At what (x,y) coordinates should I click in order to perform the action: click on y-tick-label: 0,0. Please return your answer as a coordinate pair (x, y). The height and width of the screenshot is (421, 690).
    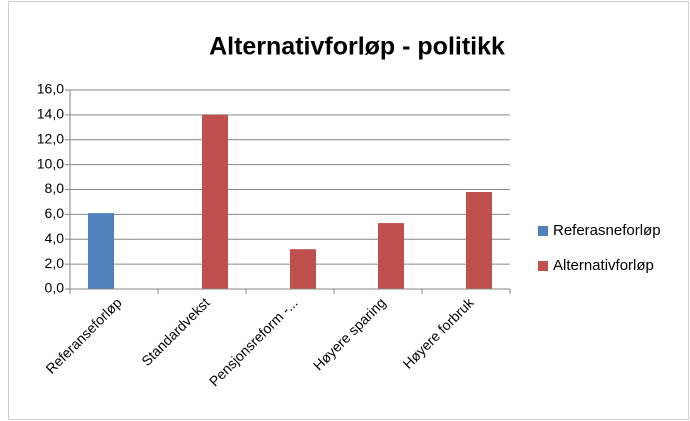
    Looking at the image, I should click on (55, 288).